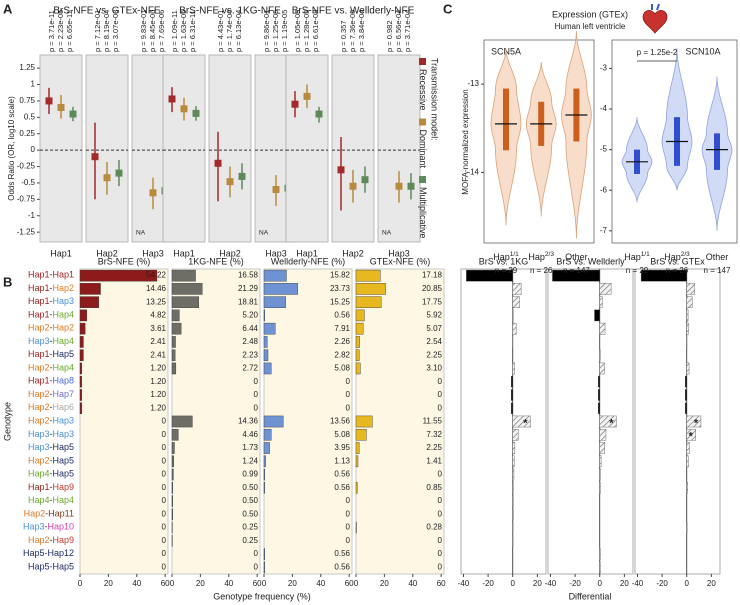  I want to click on subplot-title: BrS-NFE vs. 1KG-NFE, so click(230, 11).